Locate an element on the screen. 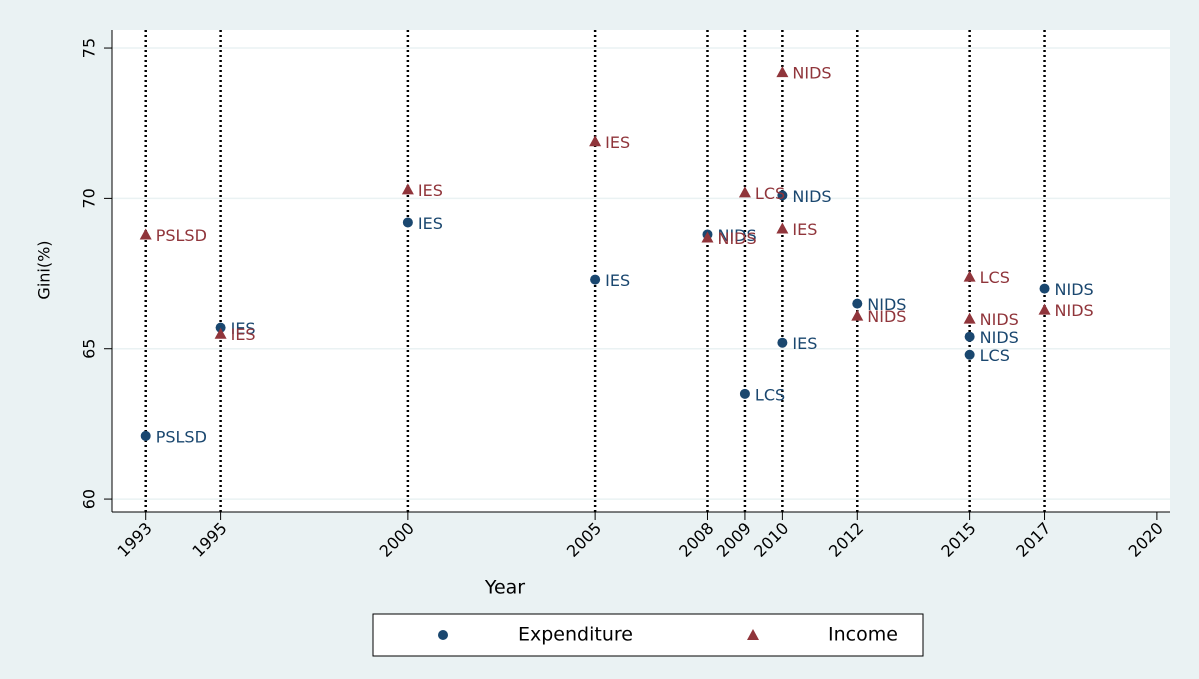 Image resolution: width=1199 pixels, height=679 pixels. legend-label: Expenditure is located at coordinates (575, 635).